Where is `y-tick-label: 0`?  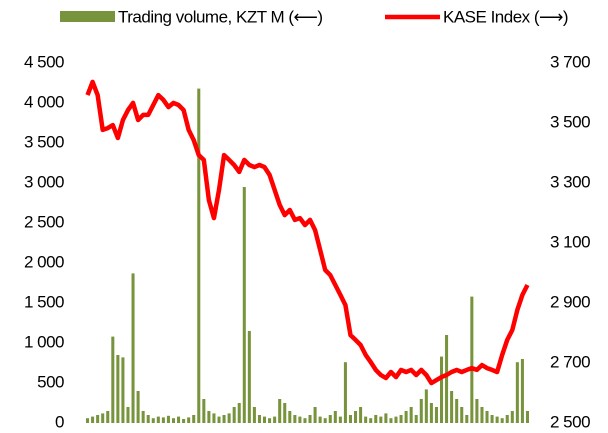
y-tick-label: 0 is located at coordinates (59, 421).